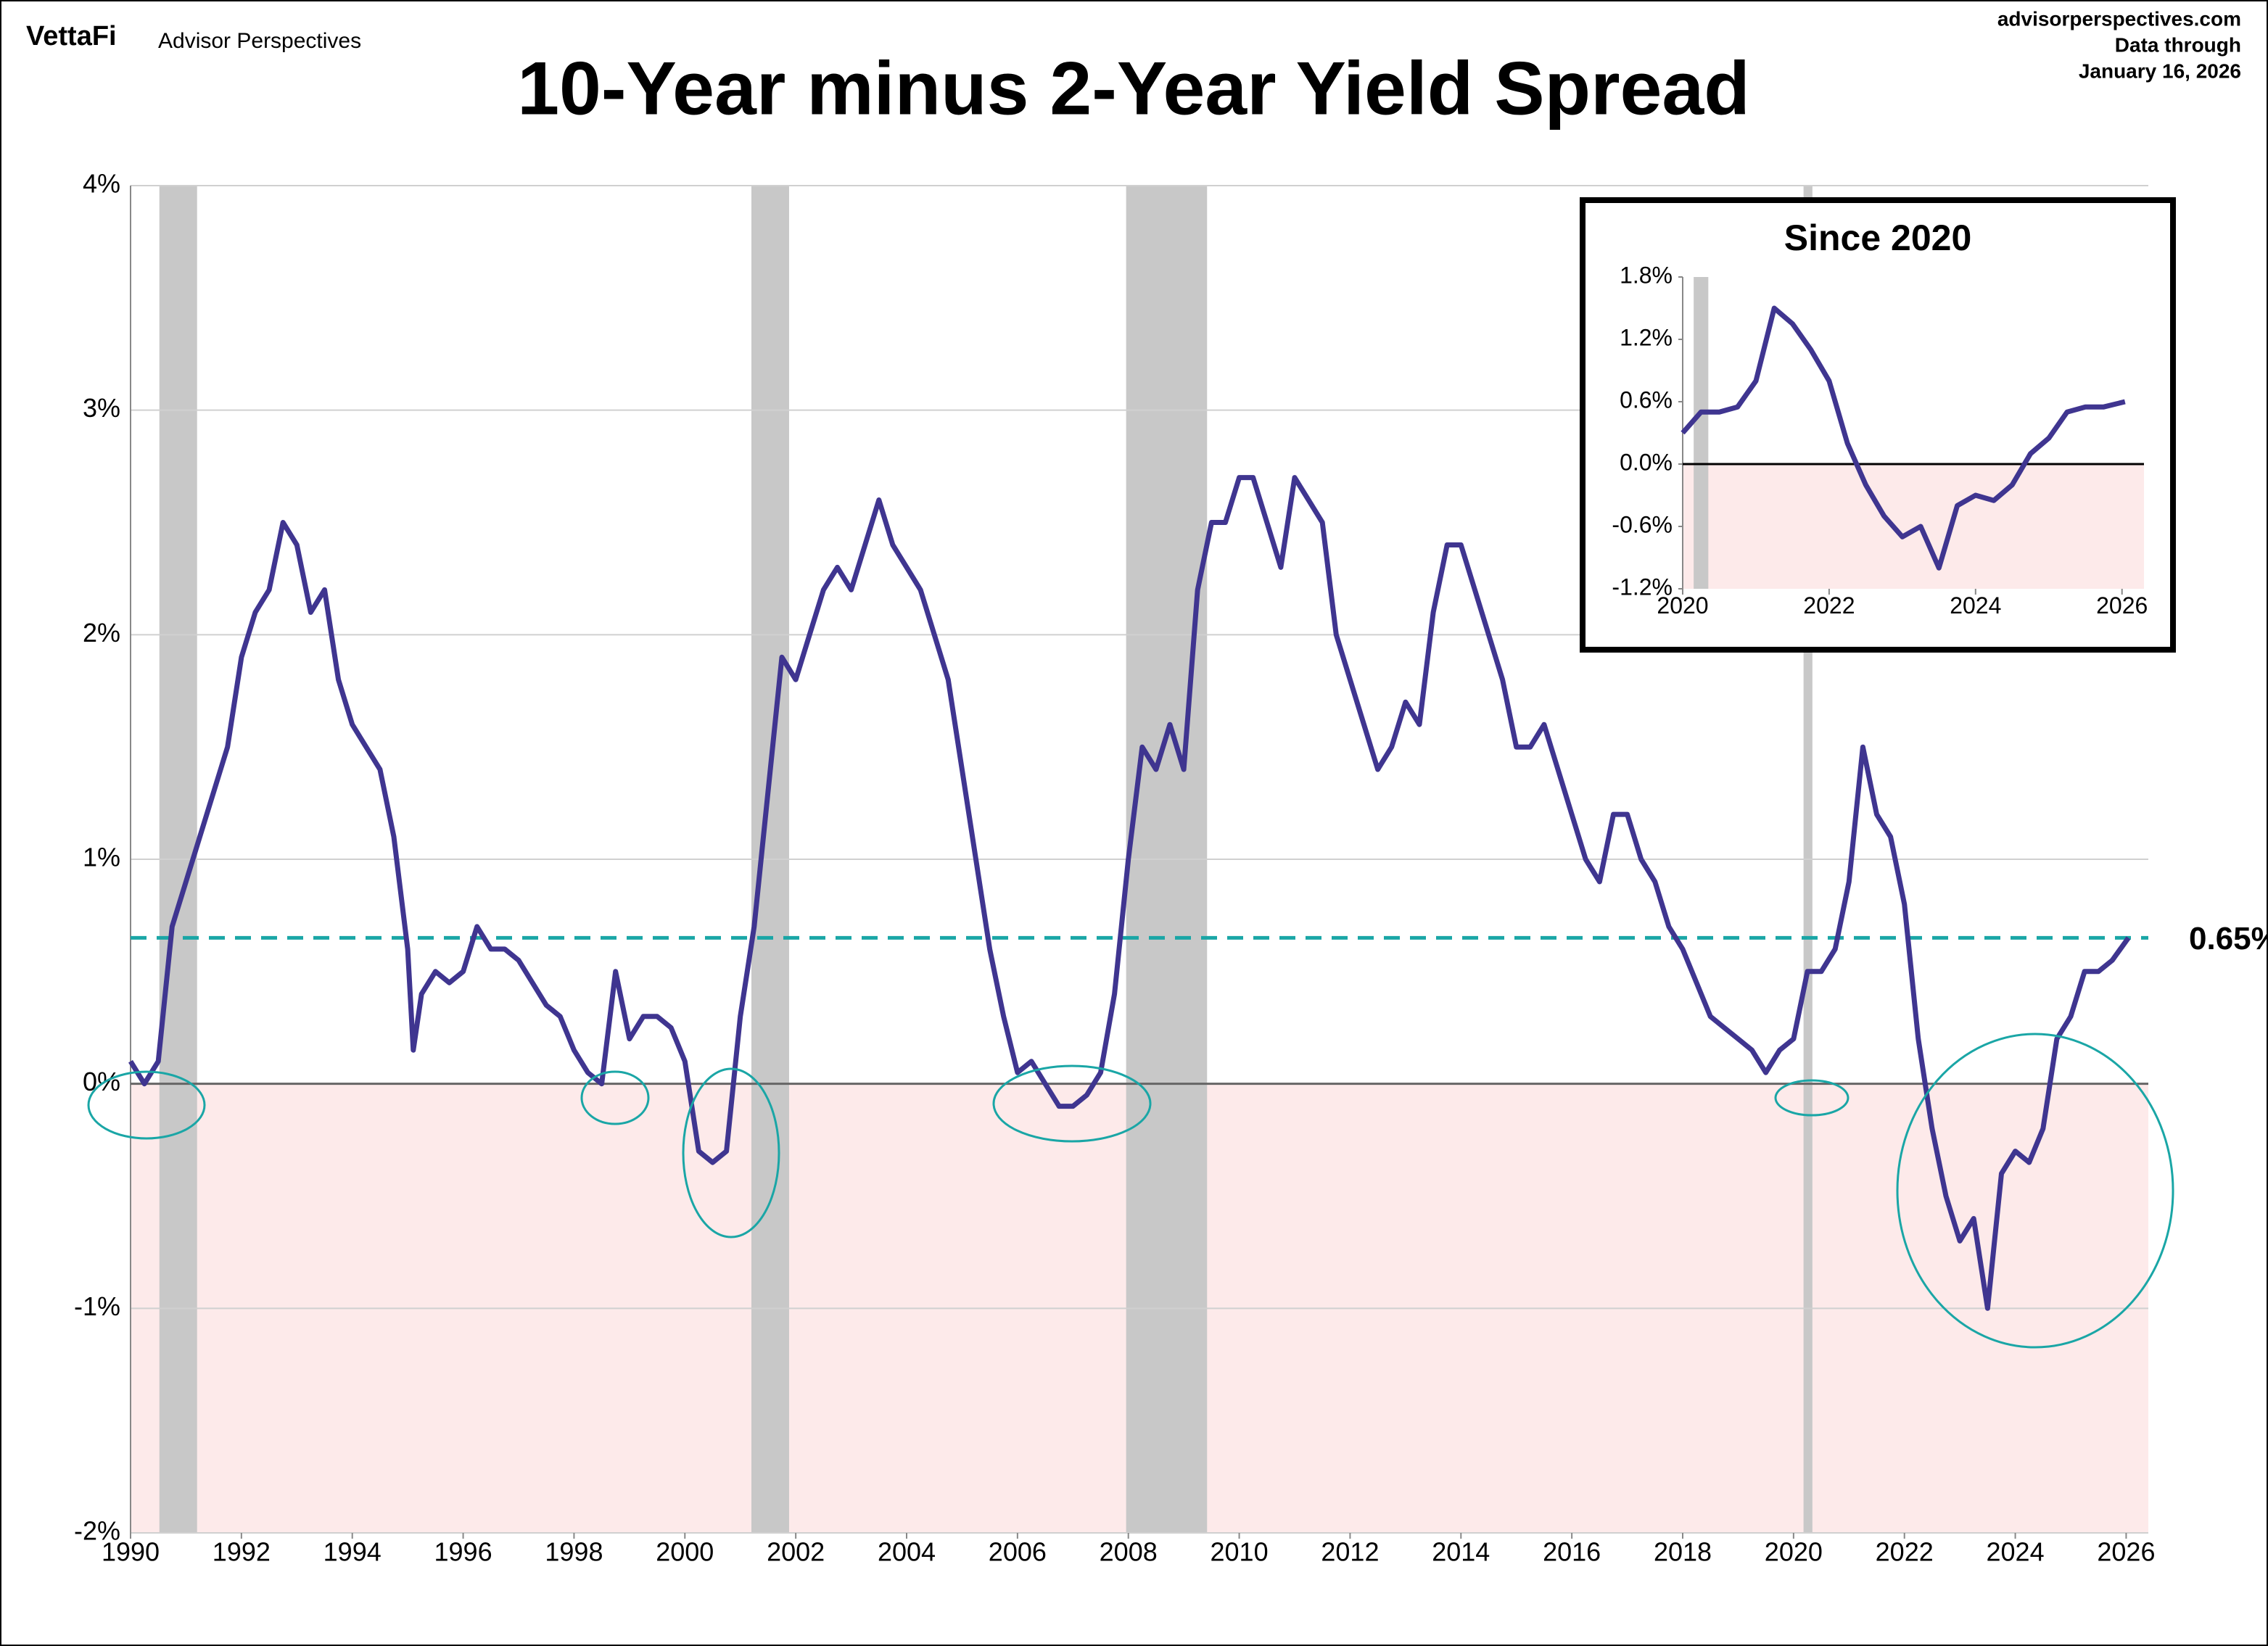  Describe the element at coordinates (1350, 1551) in the screenshot. I see `x-tick-label: 2012` at that location.